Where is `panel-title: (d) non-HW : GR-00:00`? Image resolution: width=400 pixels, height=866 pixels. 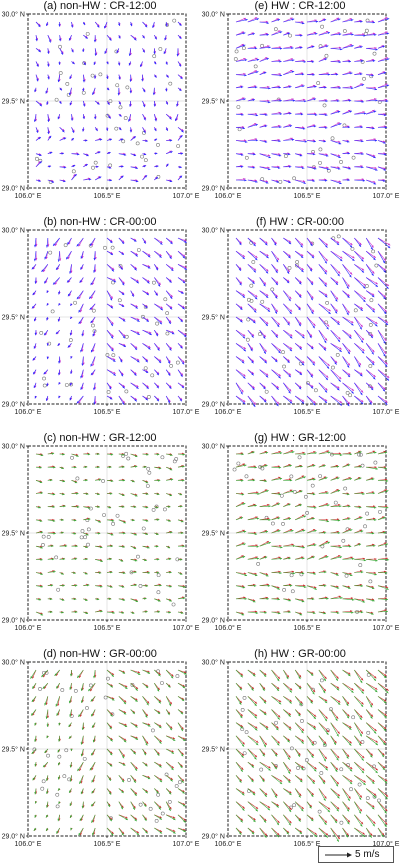
panel-title: (d) non-HW : GR-00:00 is located at coordinates (100, 654).